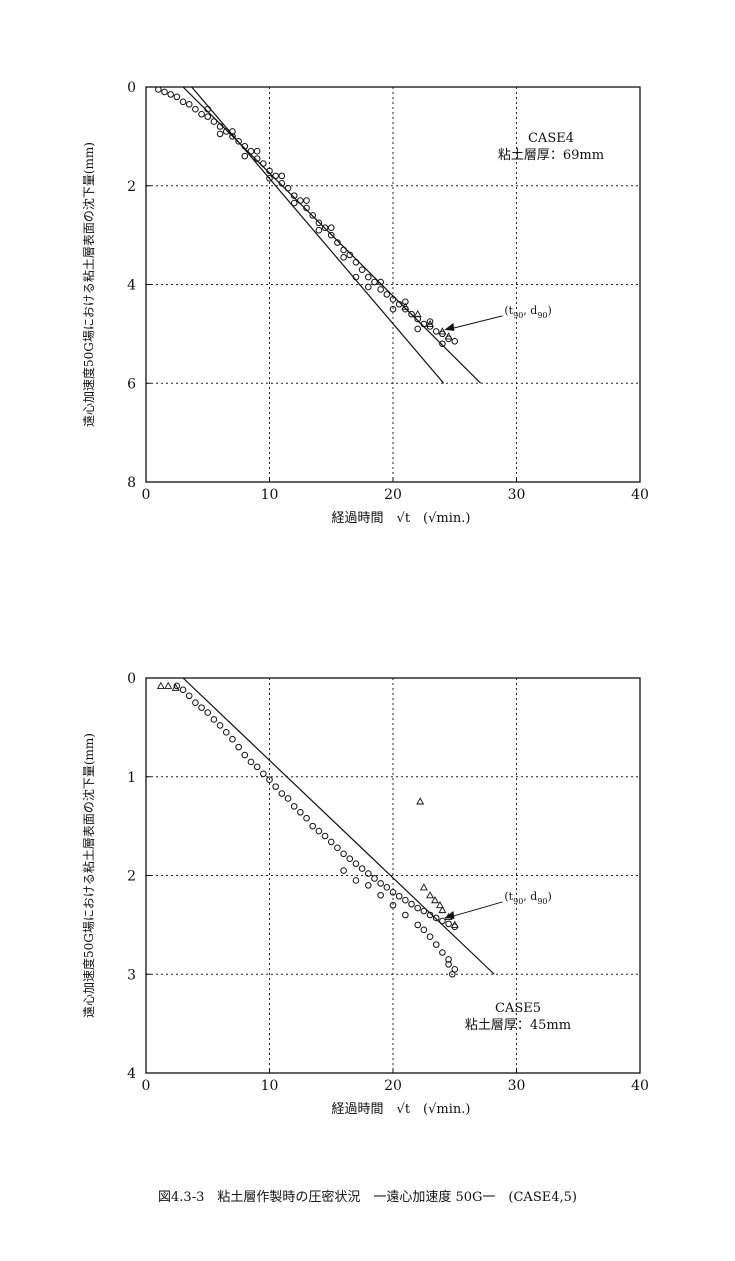 The width and height of the screenshot is (735, 1261). What do you see at coordinates (640, 1086) in the screenshot?
I see `x-tick-label: 40` at bounding box center [640, 1086].